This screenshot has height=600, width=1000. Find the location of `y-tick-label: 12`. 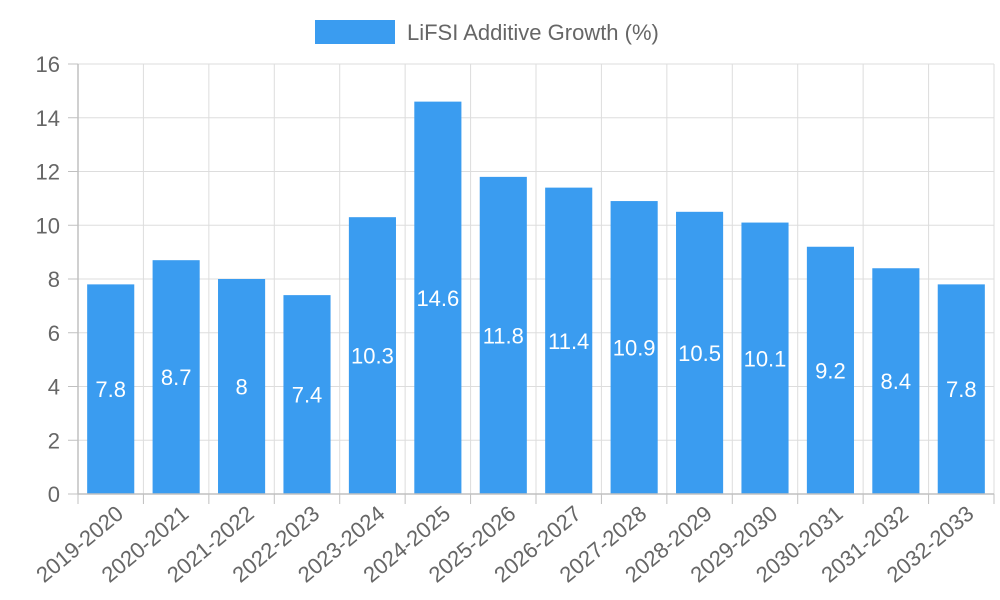

y-tick-label: 12 is located at coordinates (48, 172).